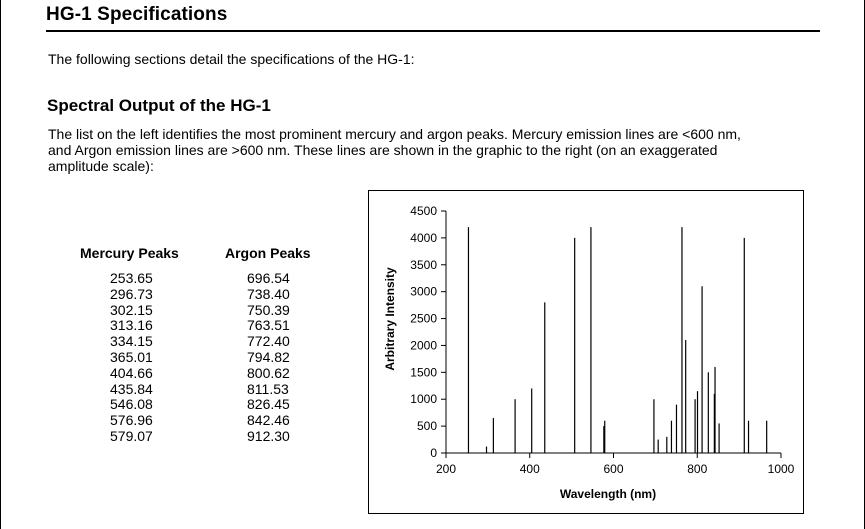  Describe the element at coordinates (433, 31) in the screenshot. I see `section-title-rule` at that location.